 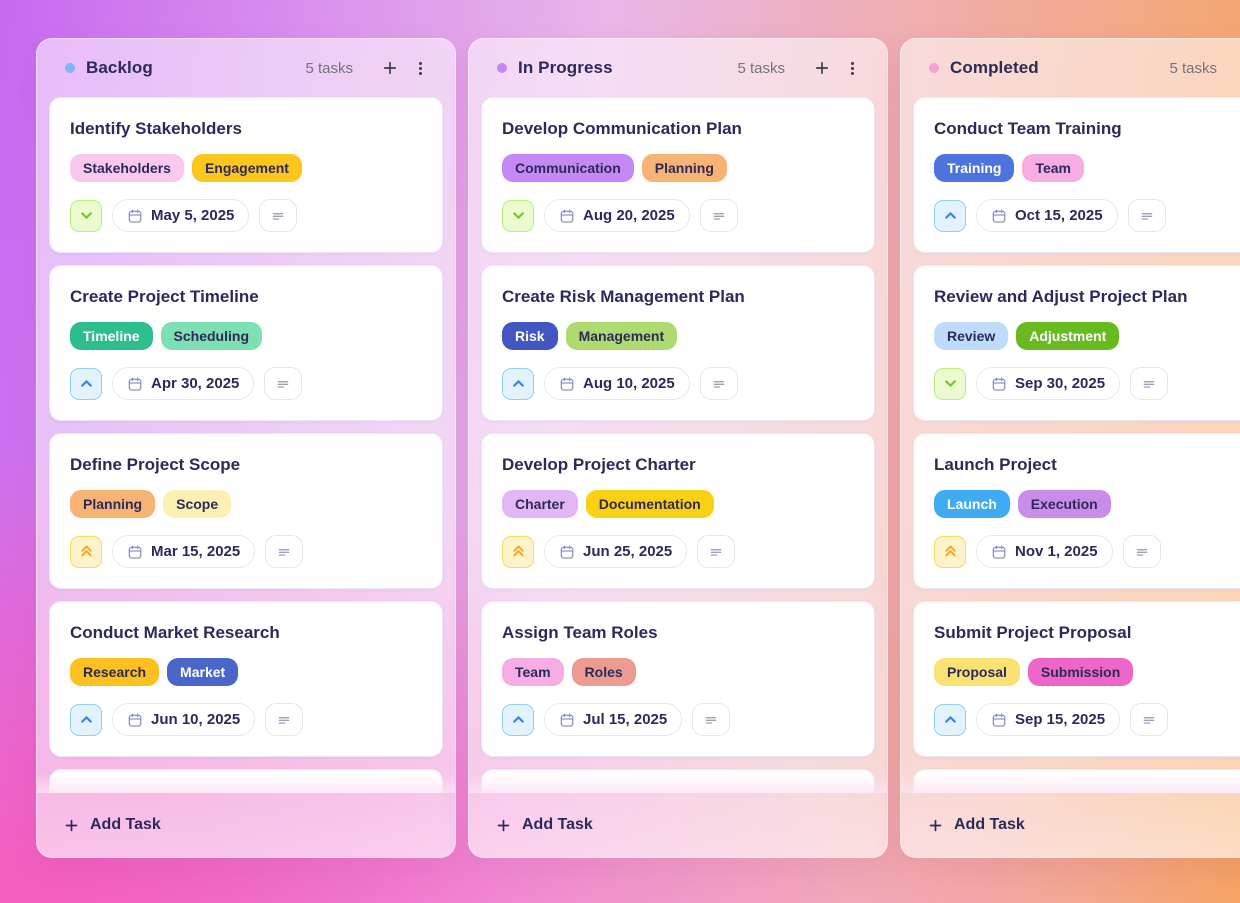 What do you see at coordinates (629, 215) in the screenshot?
I see `due-date-label: Aug 20, 2025` at bounding box center [629, 215].